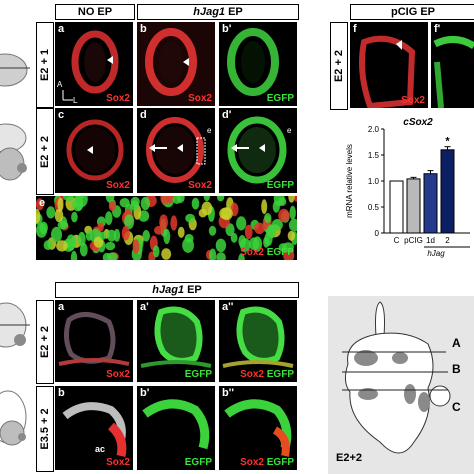 This screenshot has width=474, height=474. What do you see at coordinates (61, 393) in the screenshot?
I see `panel-letter-bottom-b: b` at bounding box center [61, 393].